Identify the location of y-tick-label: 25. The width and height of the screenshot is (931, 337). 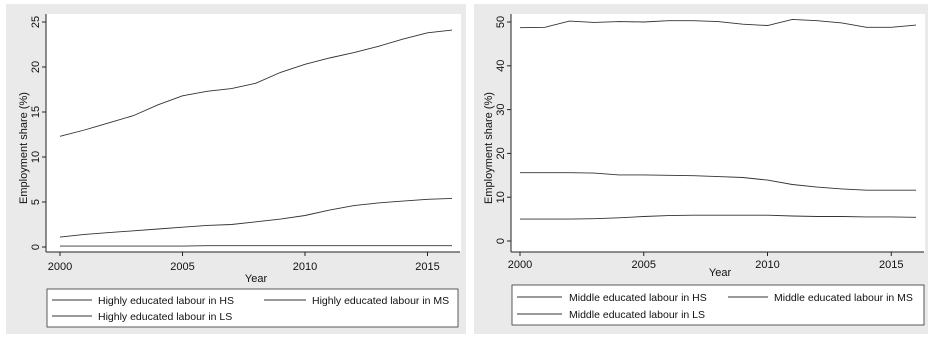
(36, 22).